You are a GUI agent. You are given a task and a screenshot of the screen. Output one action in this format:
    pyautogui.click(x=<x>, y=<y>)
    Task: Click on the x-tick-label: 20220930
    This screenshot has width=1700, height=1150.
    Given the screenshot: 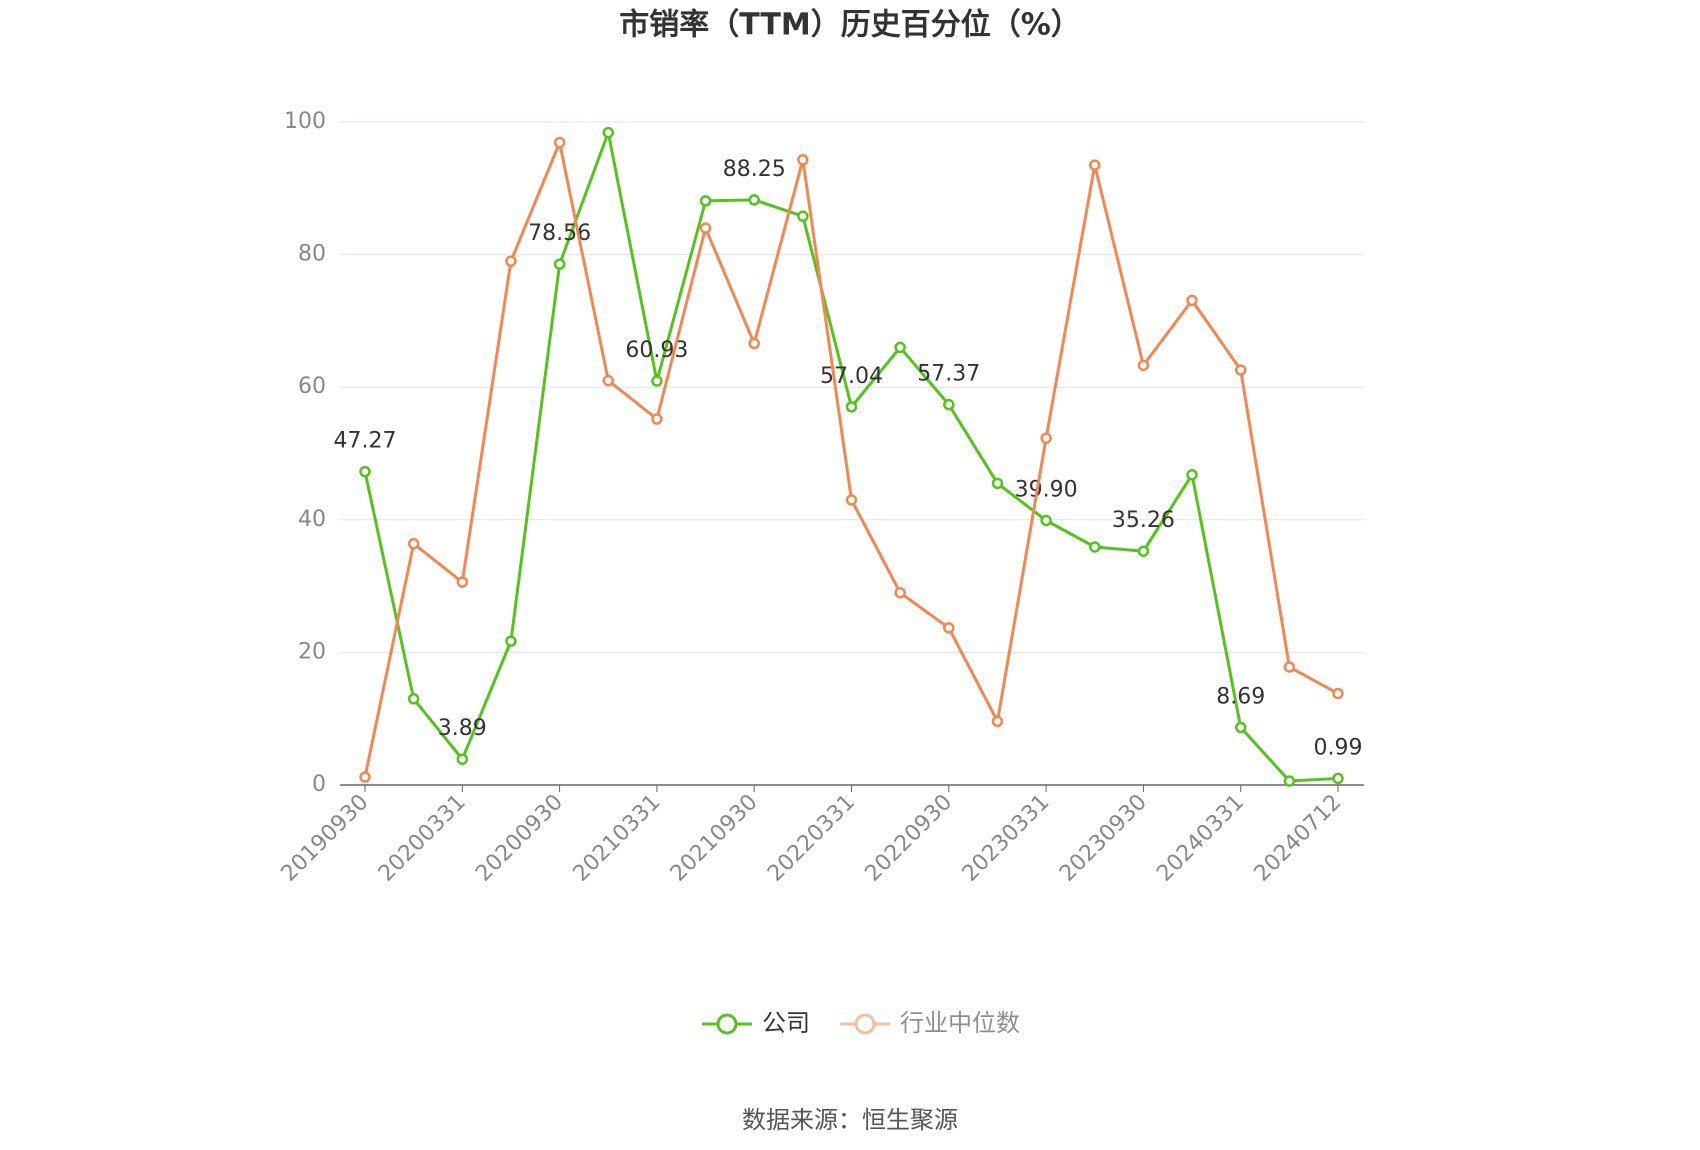 What is the action you would take?
    pyautogui.click(x=908, y=838)
    